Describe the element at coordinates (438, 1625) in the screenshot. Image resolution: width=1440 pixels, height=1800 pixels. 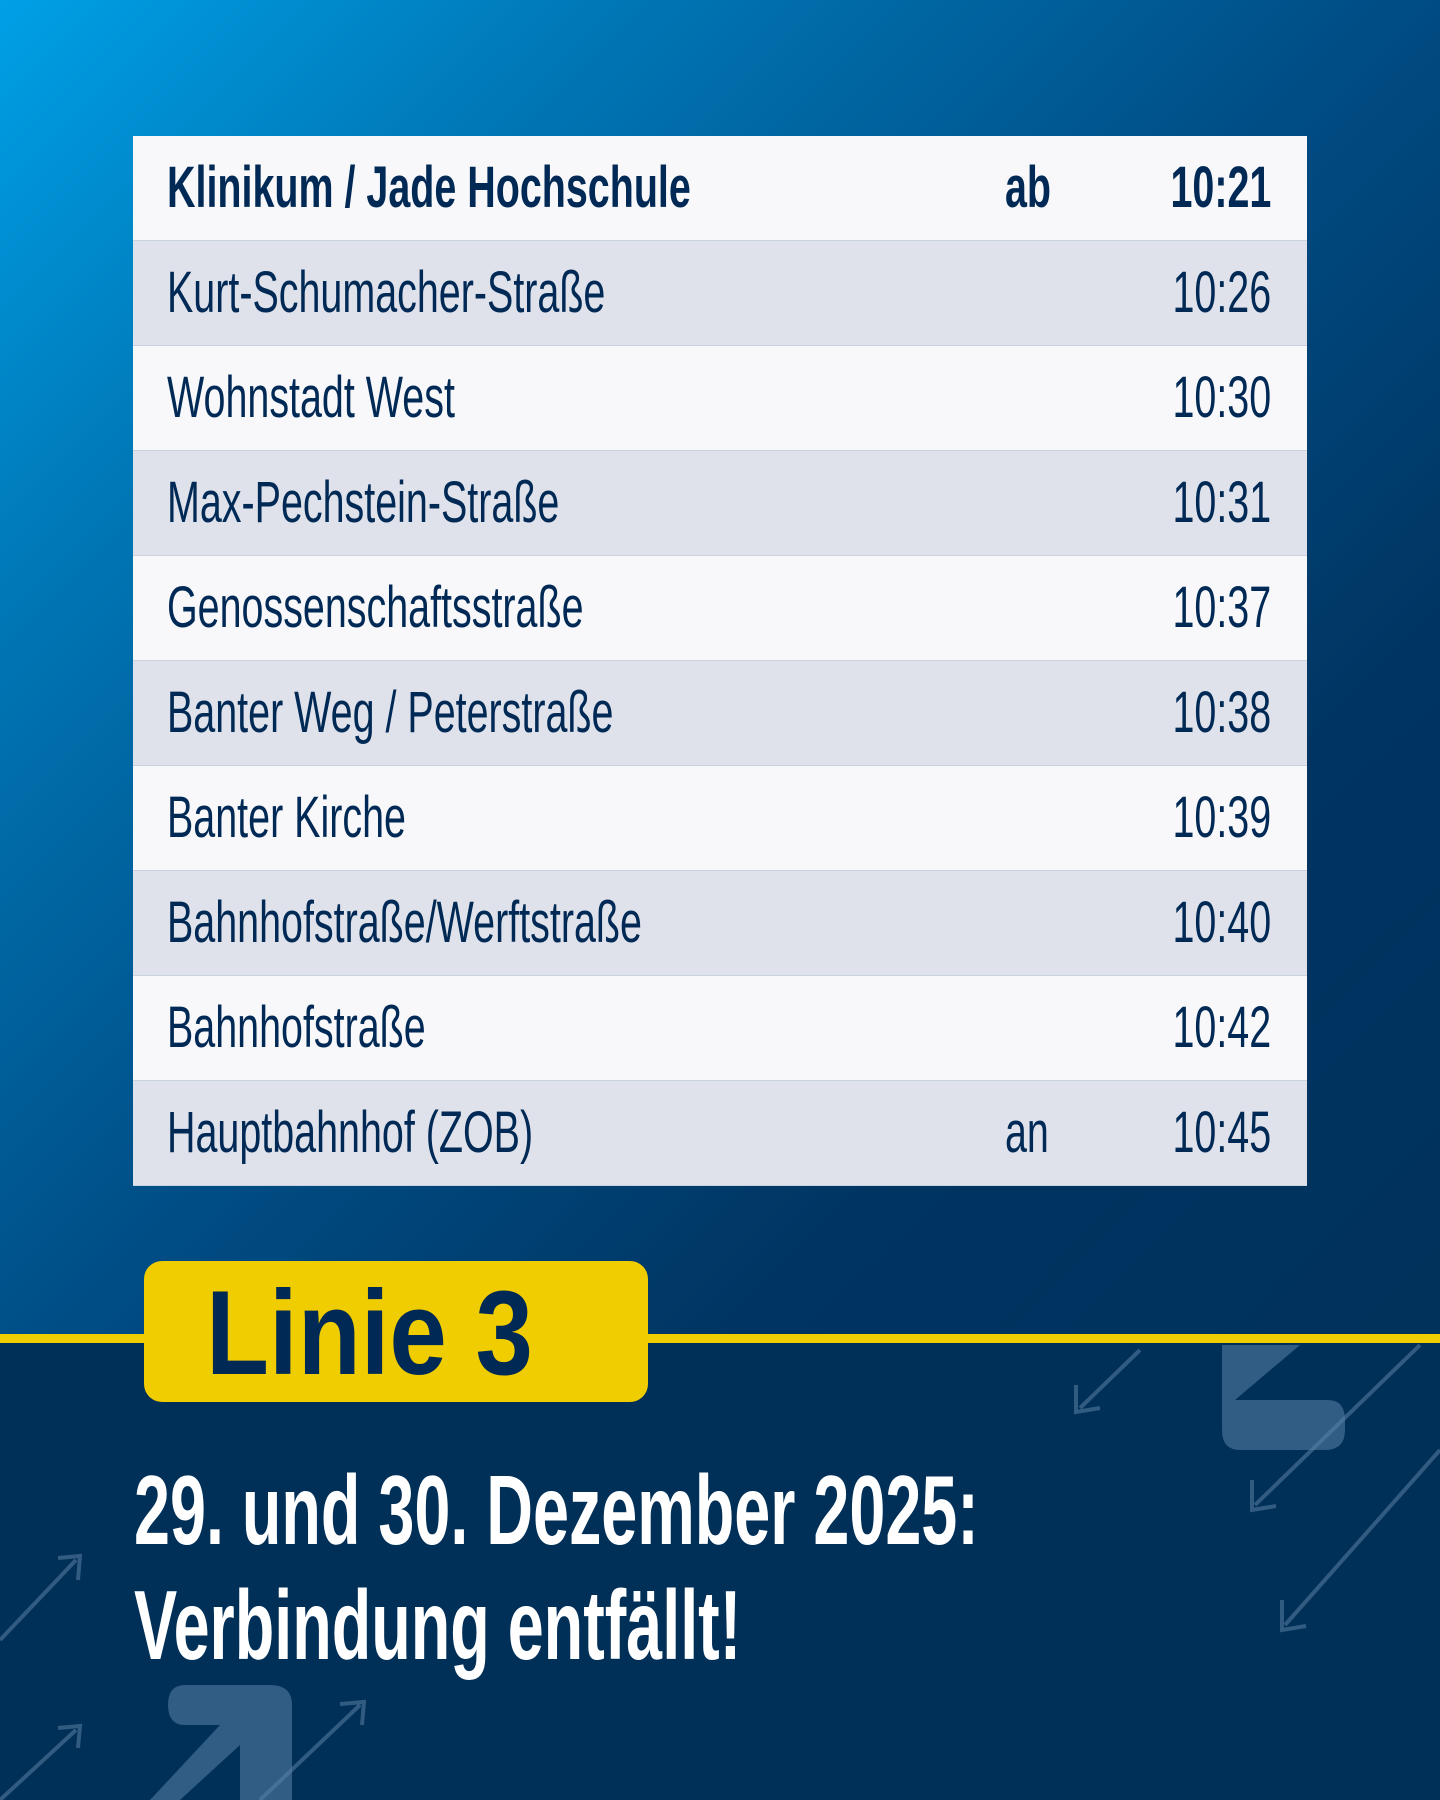
I see `headline-notice: Verbindung entfällt!` at that location.